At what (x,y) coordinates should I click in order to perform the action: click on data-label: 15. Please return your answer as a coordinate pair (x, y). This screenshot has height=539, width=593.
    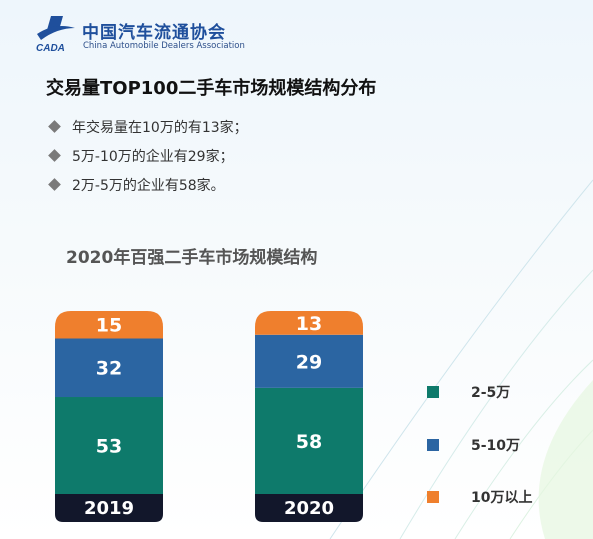
    Looking at the image, I should click on (109, 326).